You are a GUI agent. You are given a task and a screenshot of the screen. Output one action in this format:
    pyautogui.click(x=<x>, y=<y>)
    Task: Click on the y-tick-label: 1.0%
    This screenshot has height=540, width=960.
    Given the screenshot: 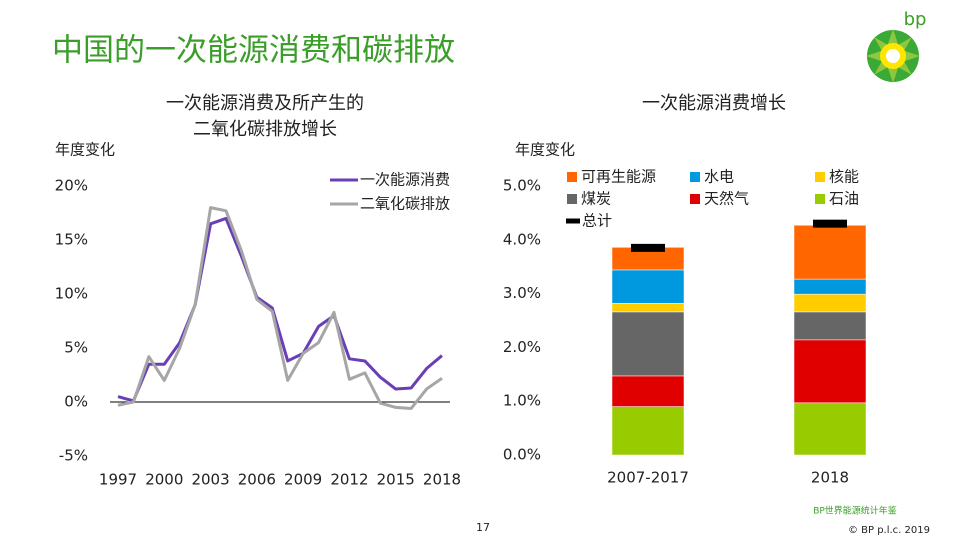 What is the action you would take?
    pyautogui.click(x=522, y=401)
    